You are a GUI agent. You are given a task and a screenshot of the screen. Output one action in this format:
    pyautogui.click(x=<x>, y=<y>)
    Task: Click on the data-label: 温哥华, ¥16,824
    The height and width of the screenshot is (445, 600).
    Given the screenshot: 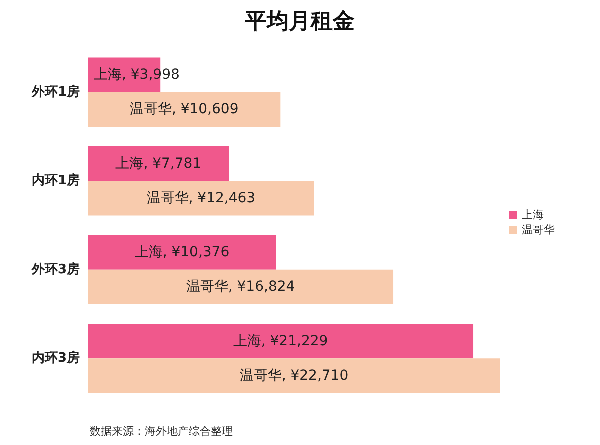 What is the action you would take?
    pyautogui.click(x=241, y=287)
    